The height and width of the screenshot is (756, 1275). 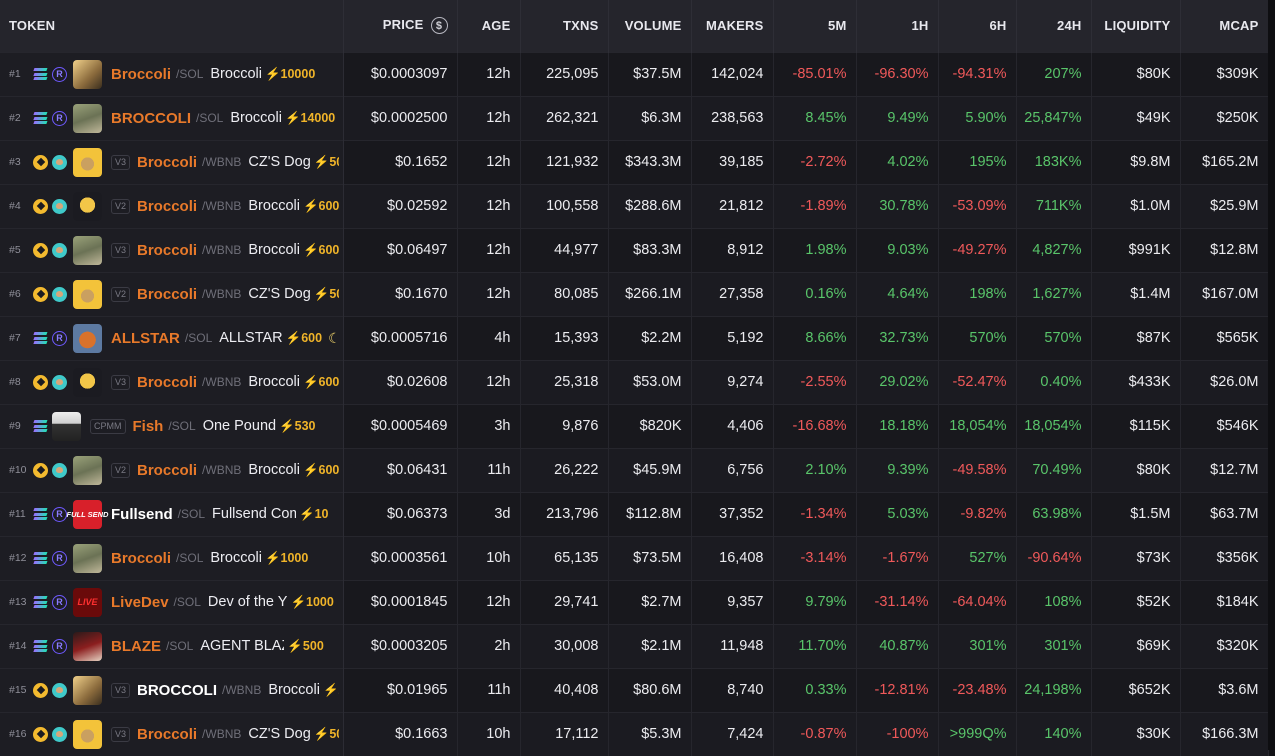 I want to click on col-header-liquidity: LIQUIDITY, so click(x=1136, y=26).